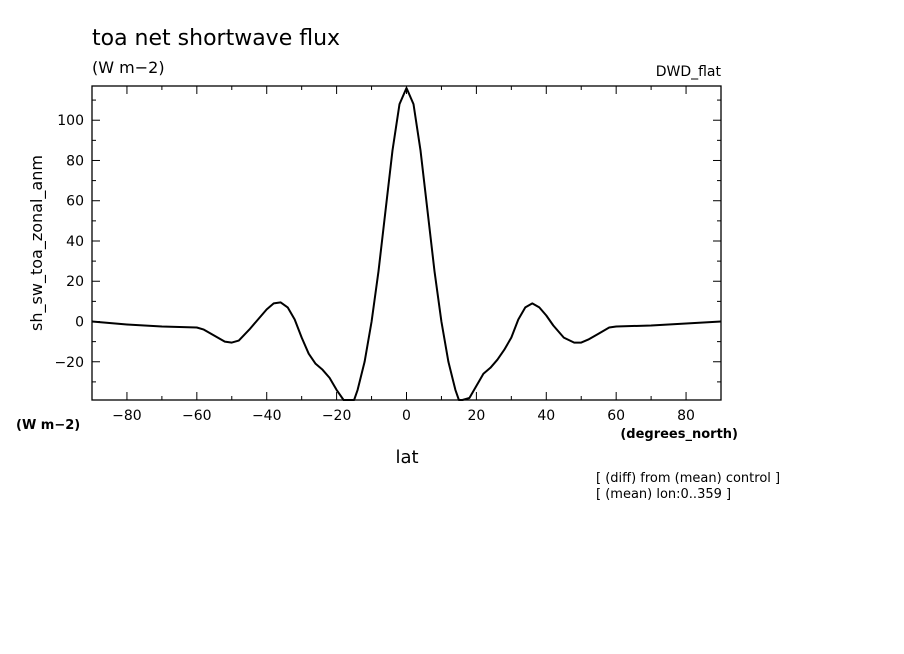  What do you see at coordinates (75, 242) in the screenshot?
I see `y-tick-label: 40` at bounding box center [75, 242].